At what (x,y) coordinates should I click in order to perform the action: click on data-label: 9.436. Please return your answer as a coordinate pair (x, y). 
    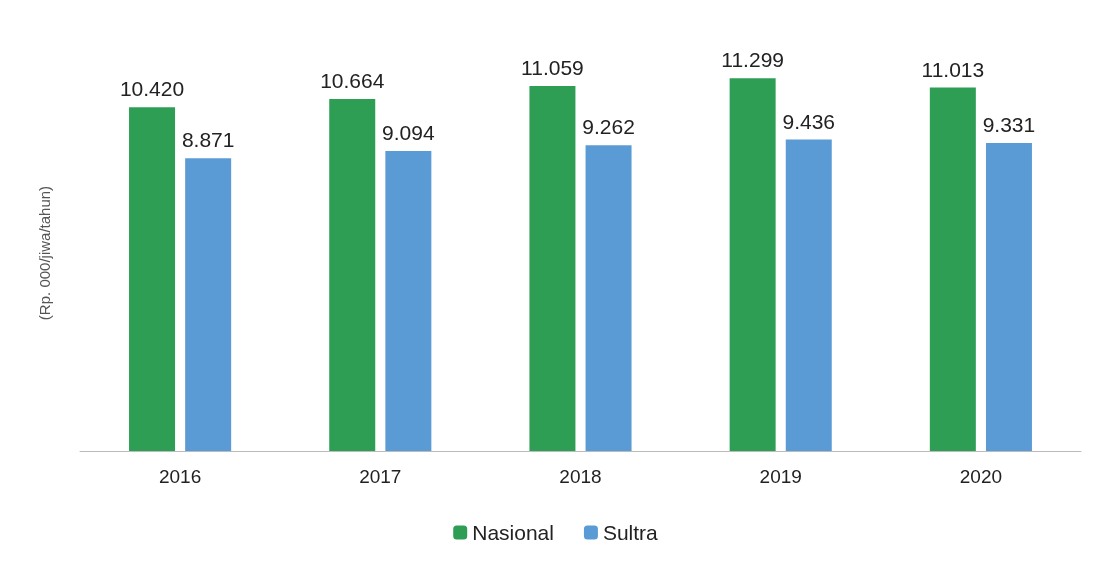
    Looking at the image, I should click on (809, 121).